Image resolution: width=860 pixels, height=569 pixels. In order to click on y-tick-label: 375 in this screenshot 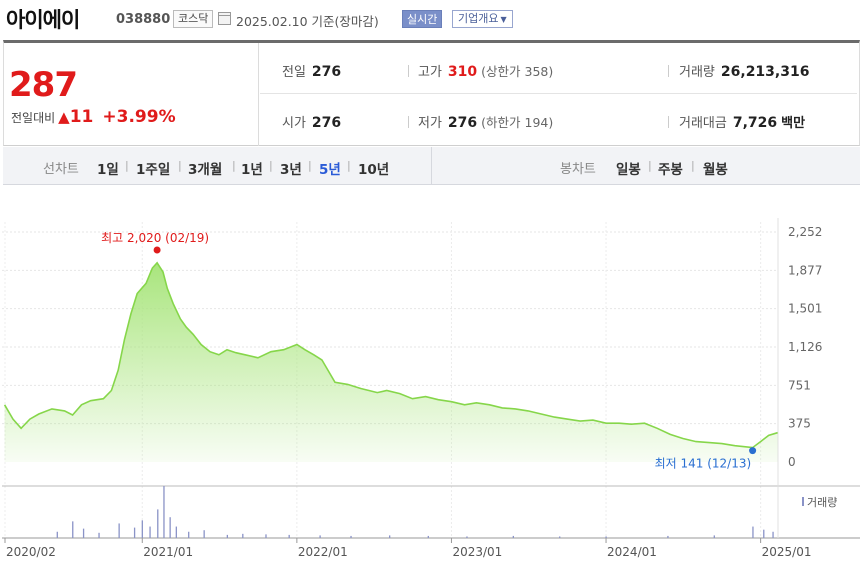, I will do `click(799, 424)`.